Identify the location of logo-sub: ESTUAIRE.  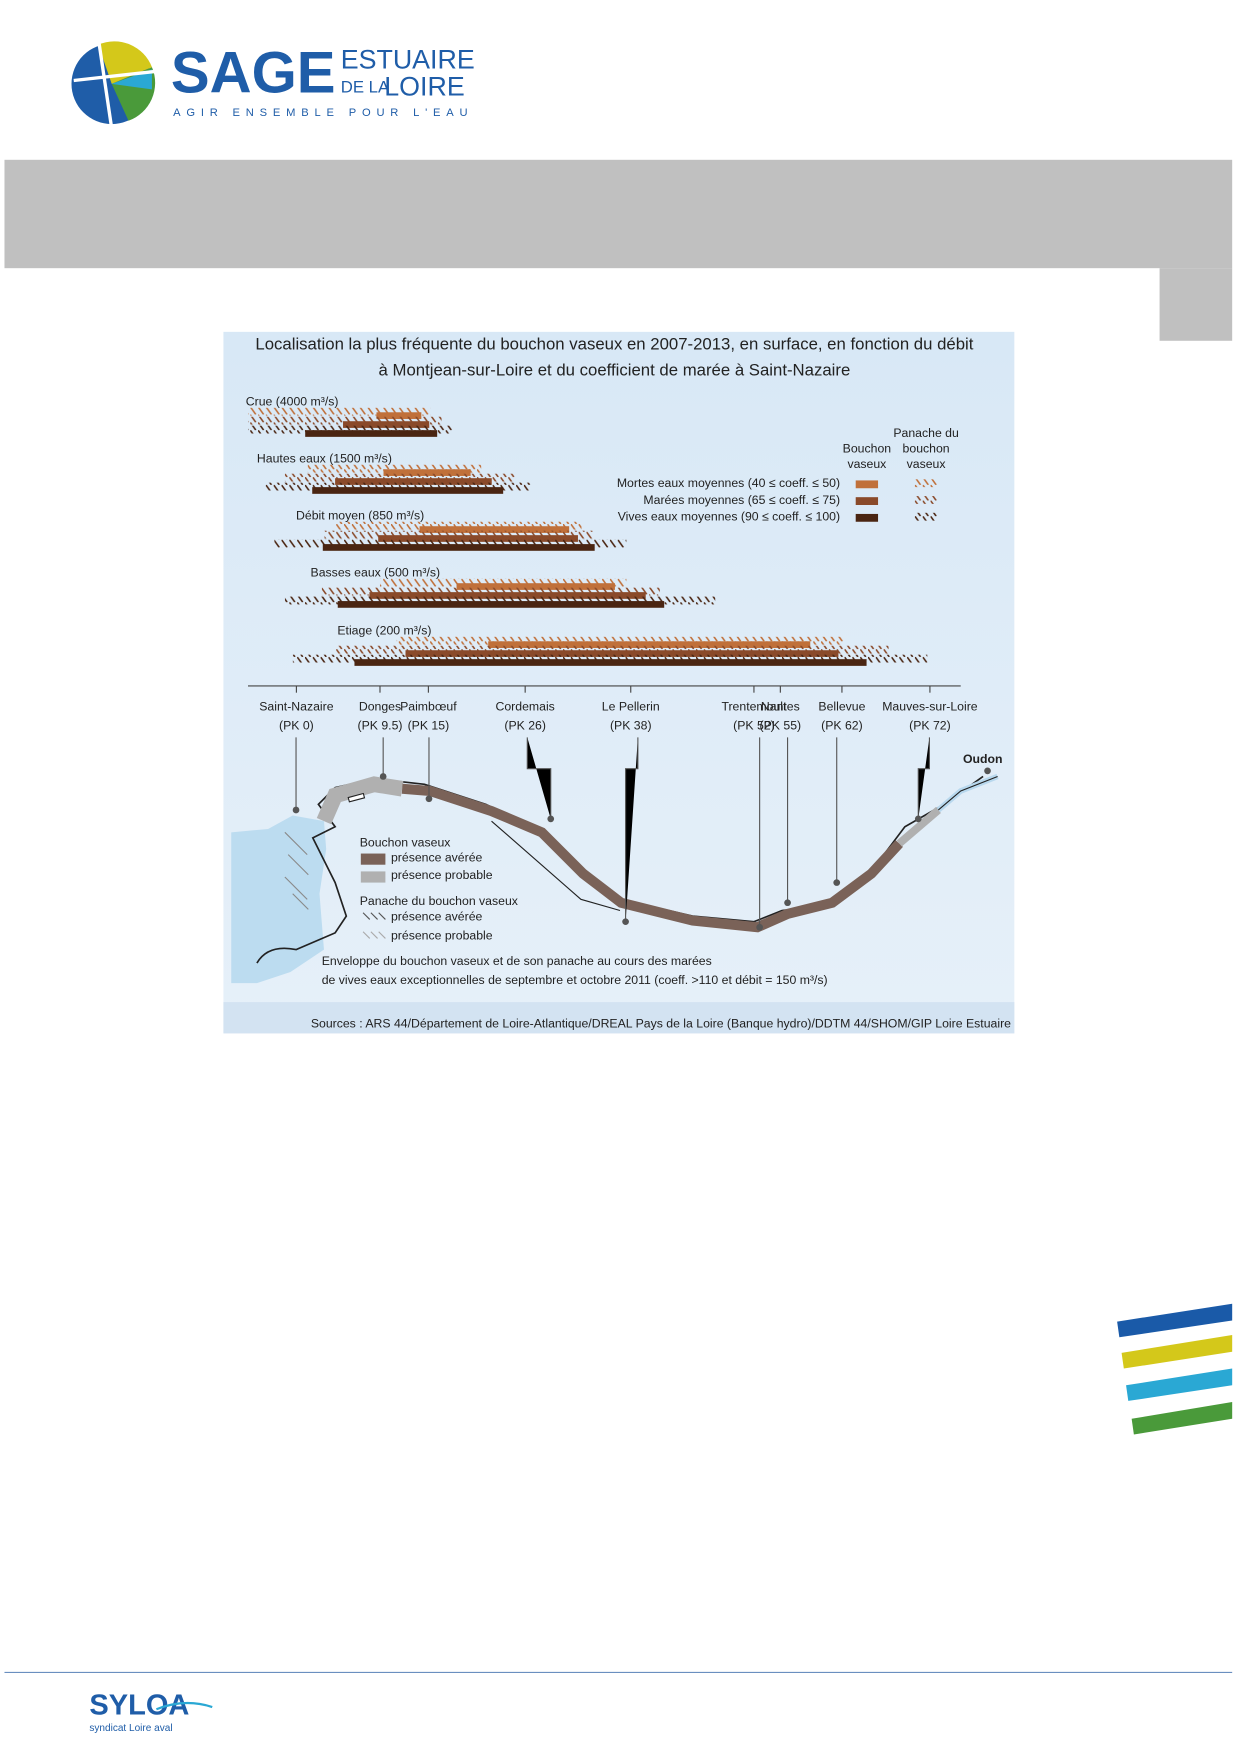
(408, 60).